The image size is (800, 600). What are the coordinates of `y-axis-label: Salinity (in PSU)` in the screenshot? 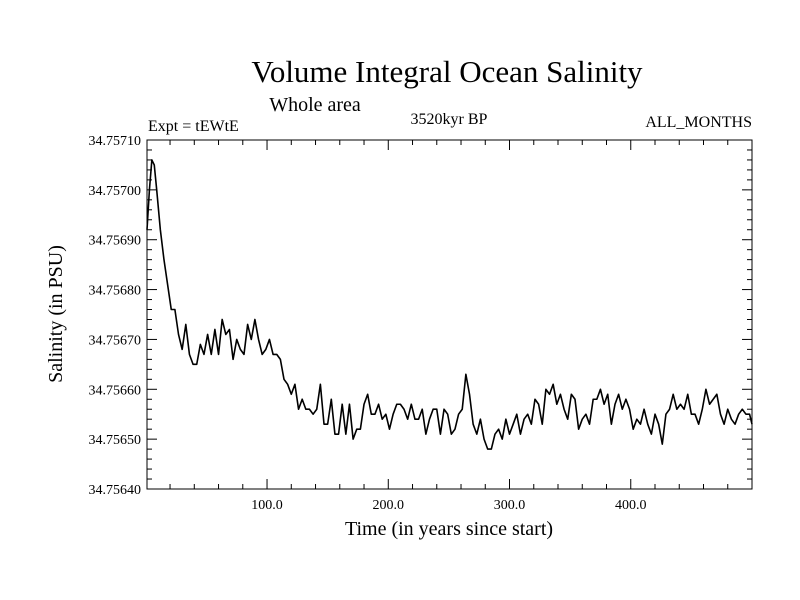 It's located at (56, 314).